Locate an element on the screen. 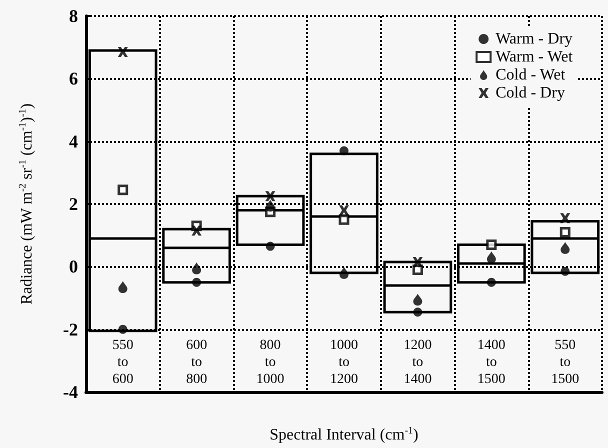  x-tick-label: 550 to 600 is located at coordinates (123, 362).